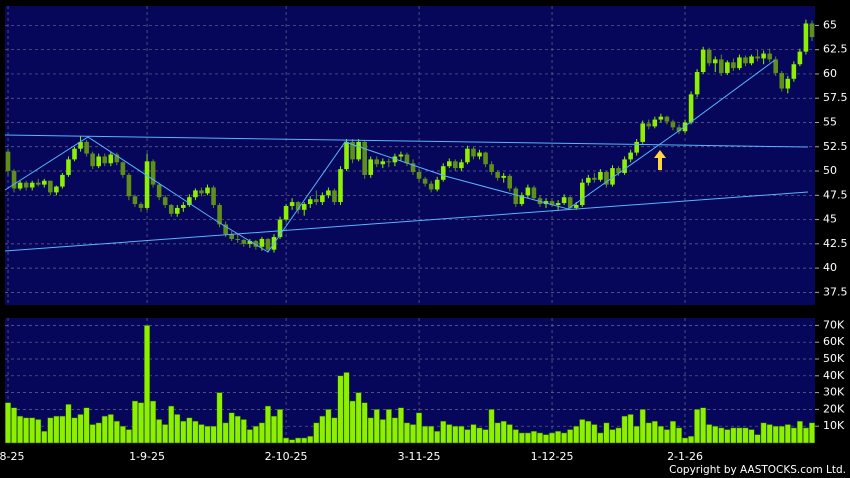  What do you see at coordinates (834, 324) in the screenshot?
I see `y-tick-label: 70K` at bounding box center [834, 324].